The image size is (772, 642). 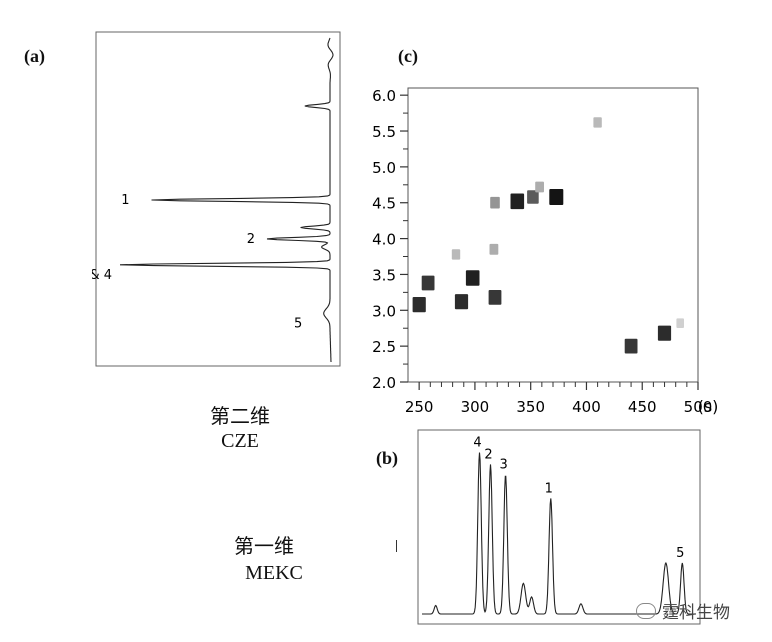 What do you see at coordinates (646, 610) in the screenshot?
I see `wechat-icon` at bounding box center [646, 610].